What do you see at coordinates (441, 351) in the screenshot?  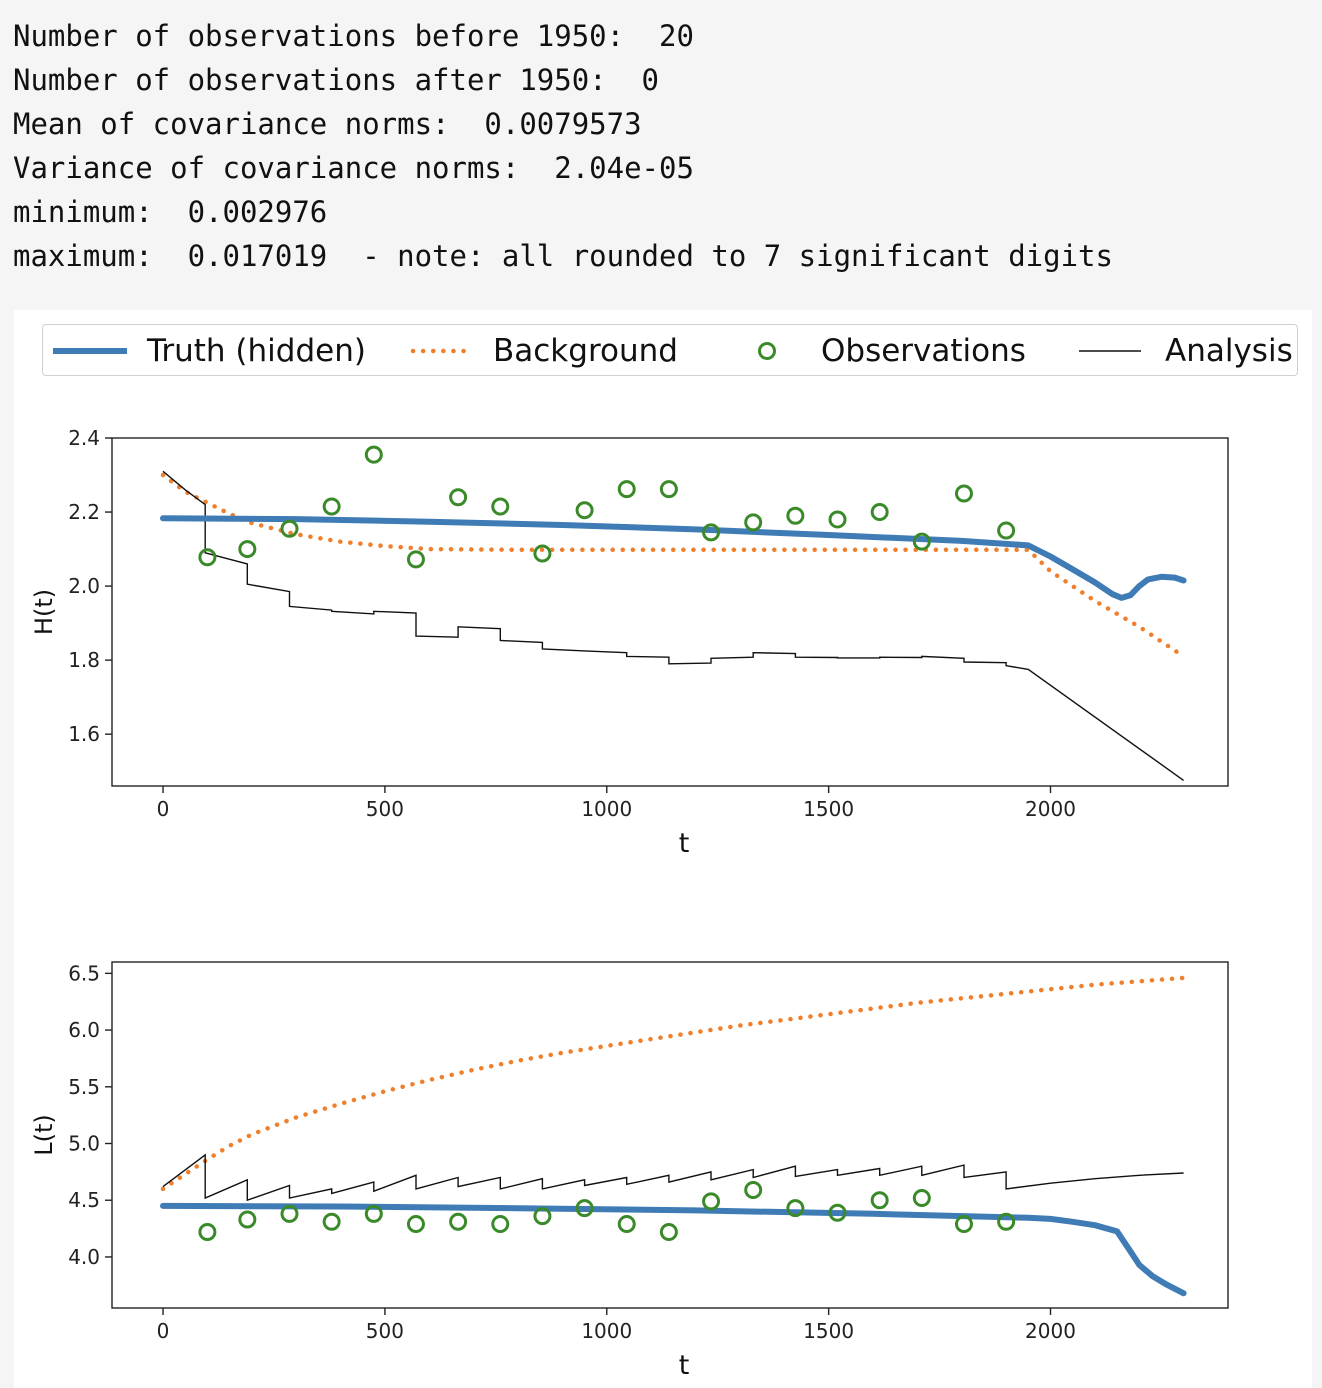 I see `legend-swatch-background` at bounding box center [441, 351].